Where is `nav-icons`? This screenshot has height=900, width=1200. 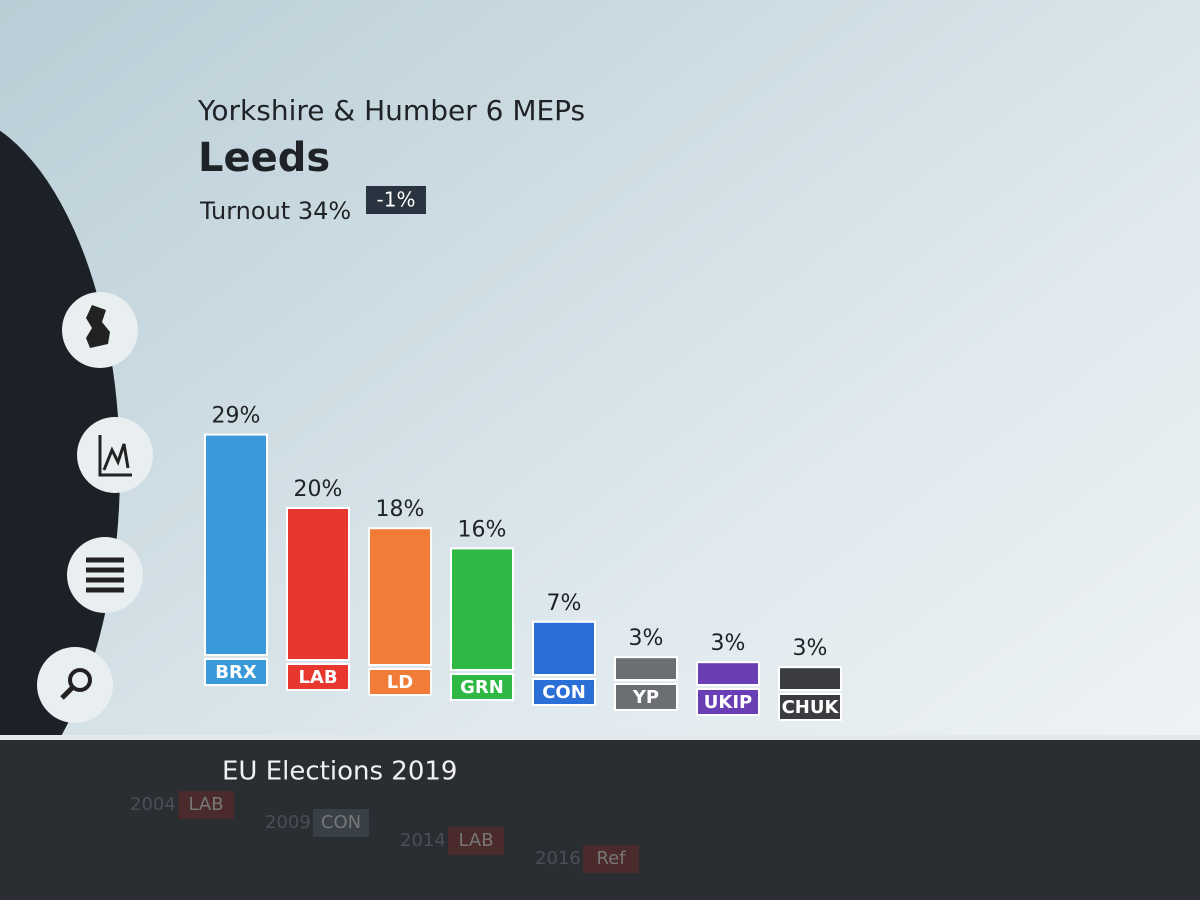
nav-icons is located at coordinates (95, 507).